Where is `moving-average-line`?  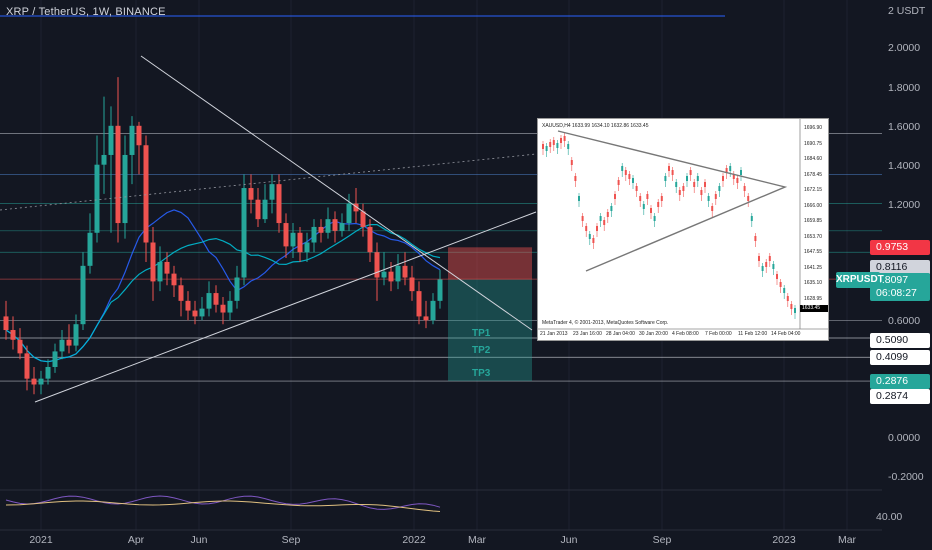
moving-average-line is located at coordinates (223, 293).